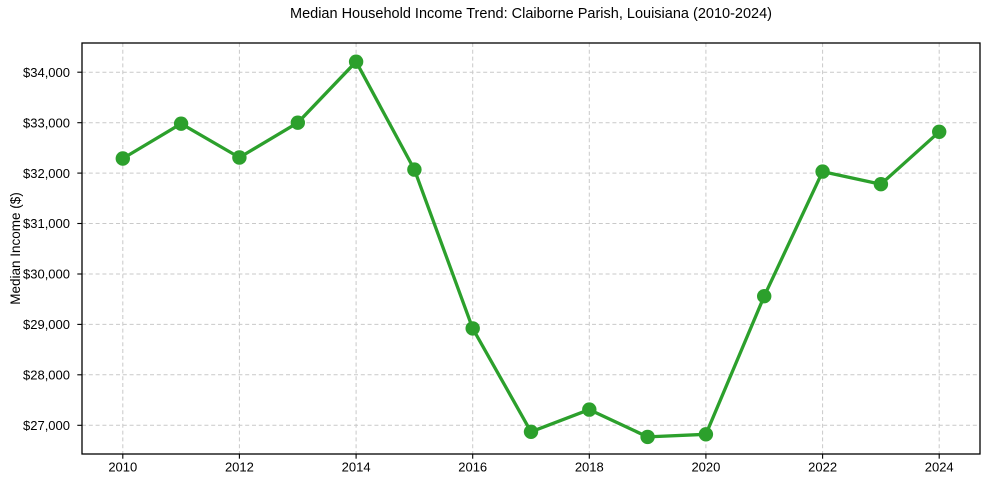 This screenshot has width=989, height=490. I want to click on data-point-2014, so click(356, 61).